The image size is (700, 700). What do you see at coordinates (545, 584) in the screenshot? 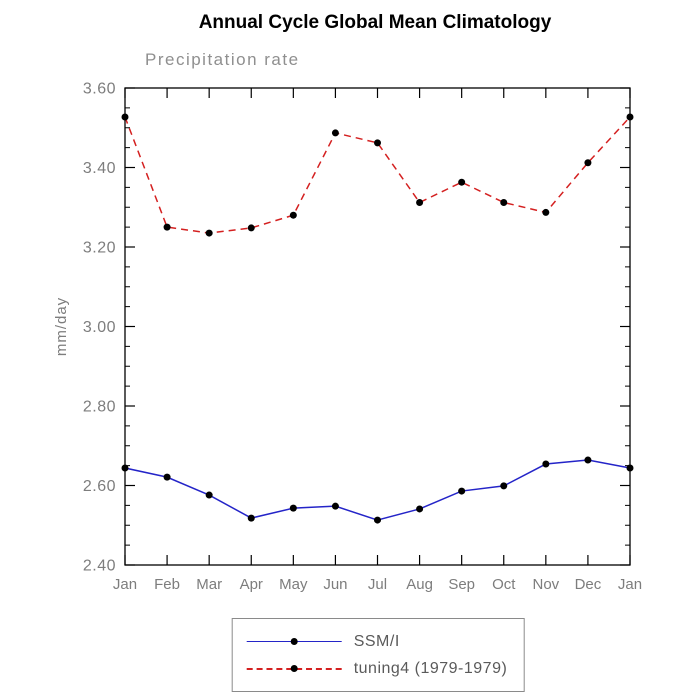
I see `svg-text: Nov` at bounding box center [545, 584].